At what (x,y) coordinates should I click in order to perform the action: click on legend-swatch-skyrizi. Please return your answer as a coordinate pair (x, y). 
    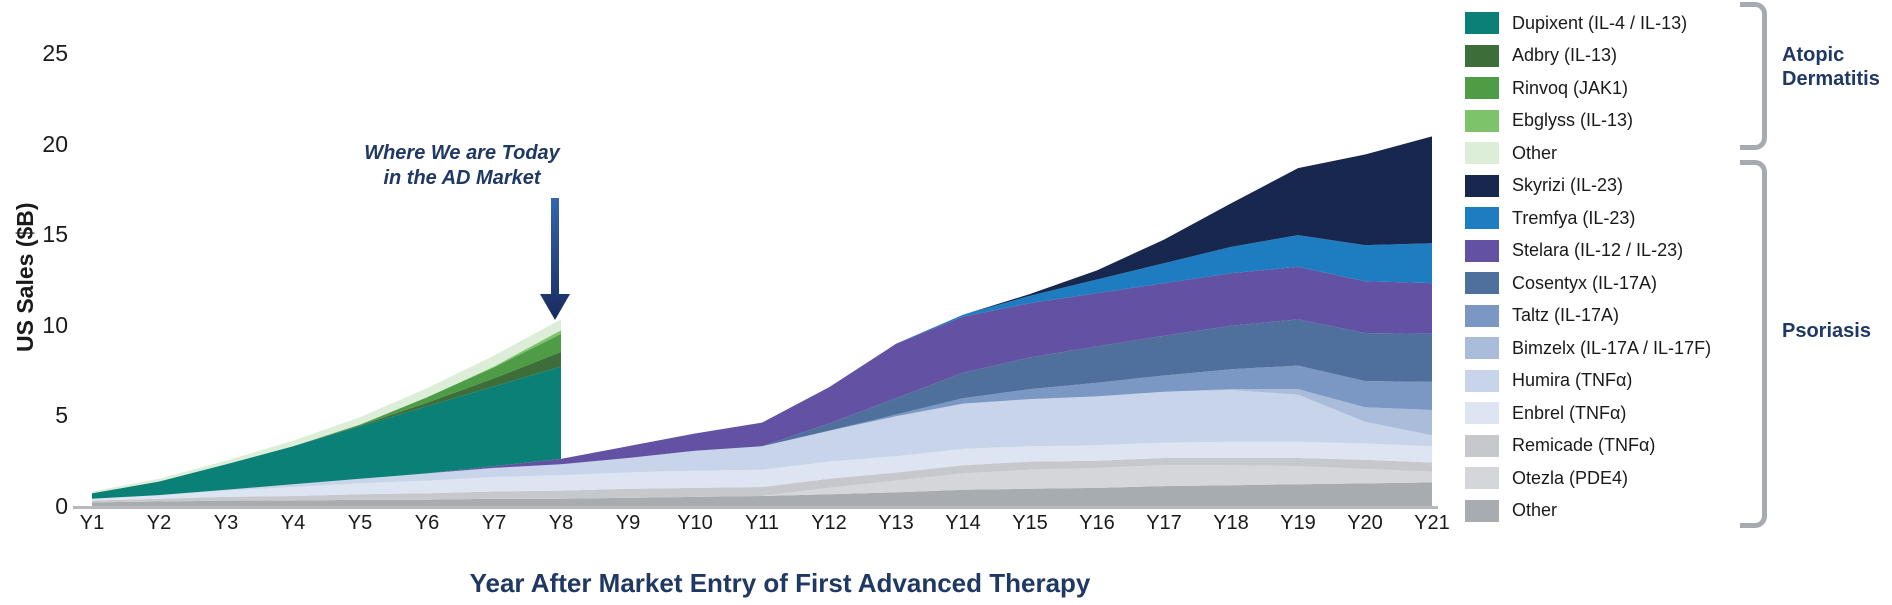
    Looking at the image, I should click on (1482, 185).